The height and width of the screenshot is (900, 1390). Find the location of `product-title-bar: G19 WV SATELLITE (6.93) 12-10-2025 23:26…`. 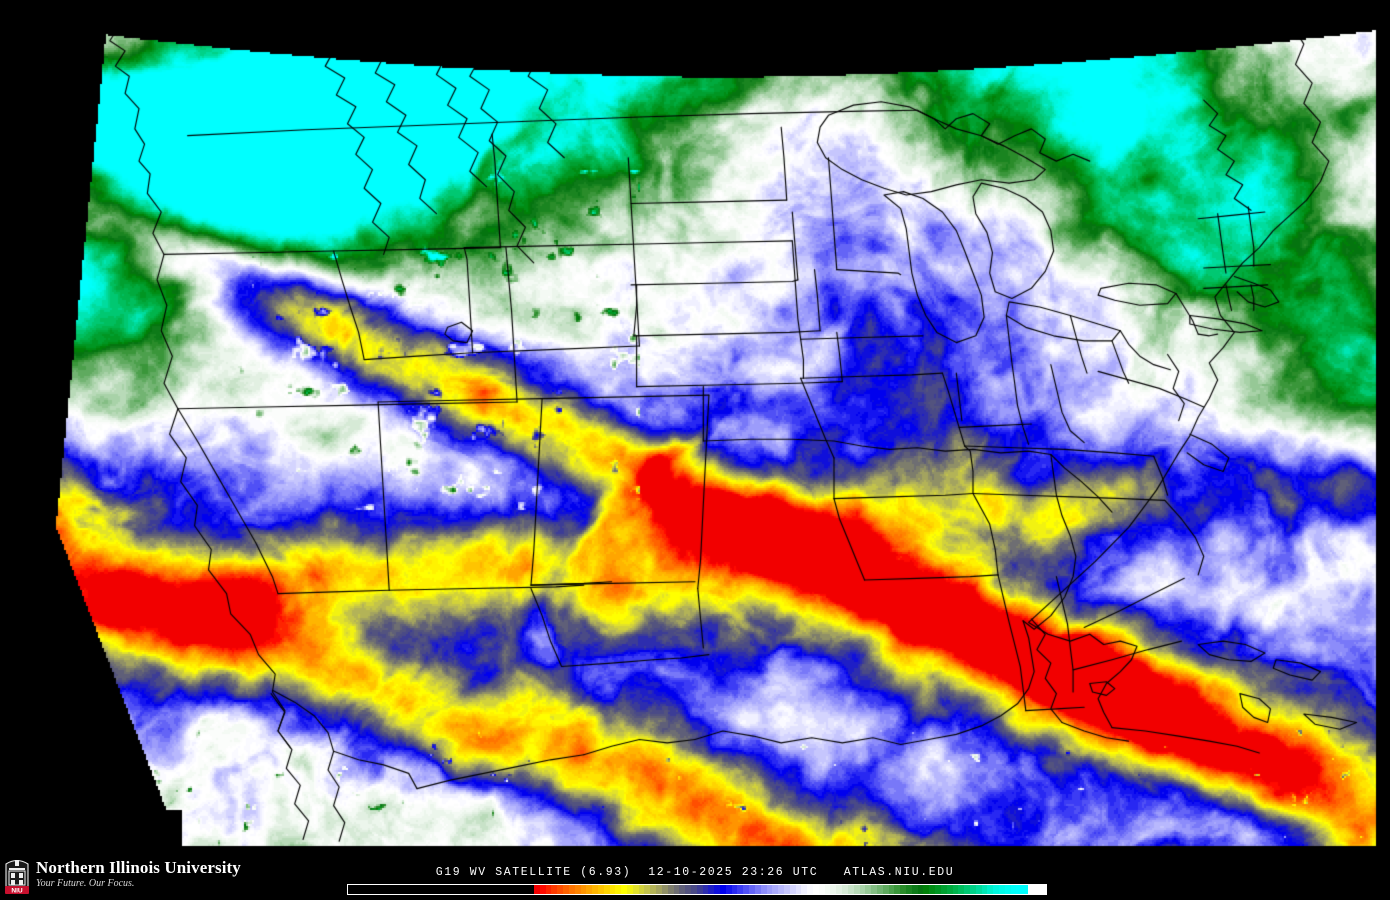

product-title-bar: G19 WV SATELLITE (6.93) 12-10-2025 23:26… is located at coordinates (695, 871).